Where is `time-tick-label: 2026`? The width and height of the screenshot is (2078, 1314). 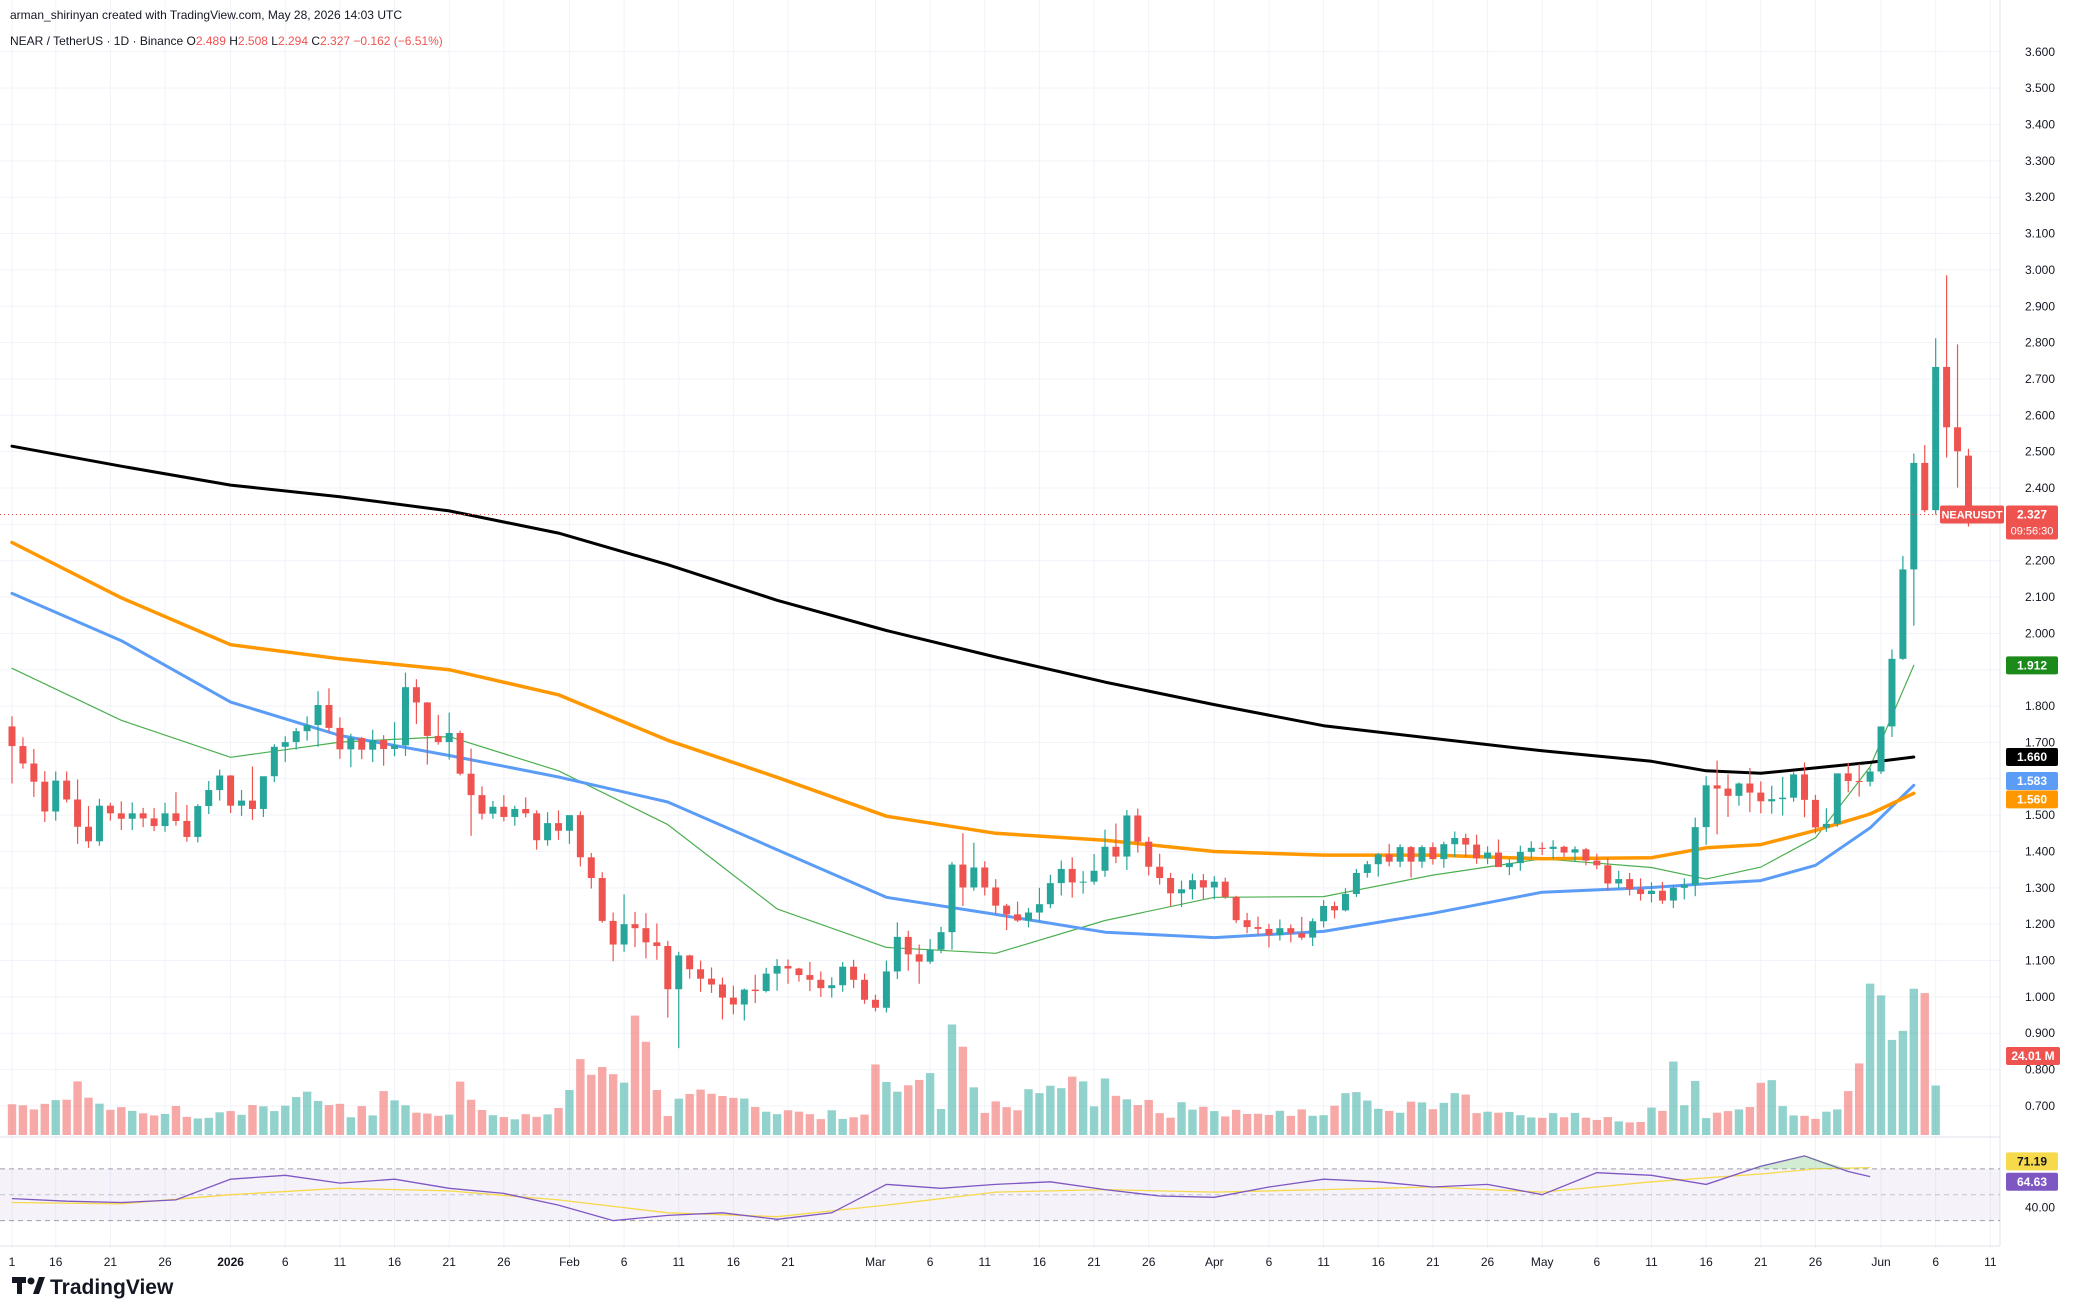
time-tick-label: 2026 is located at coordinates (230, 1262).